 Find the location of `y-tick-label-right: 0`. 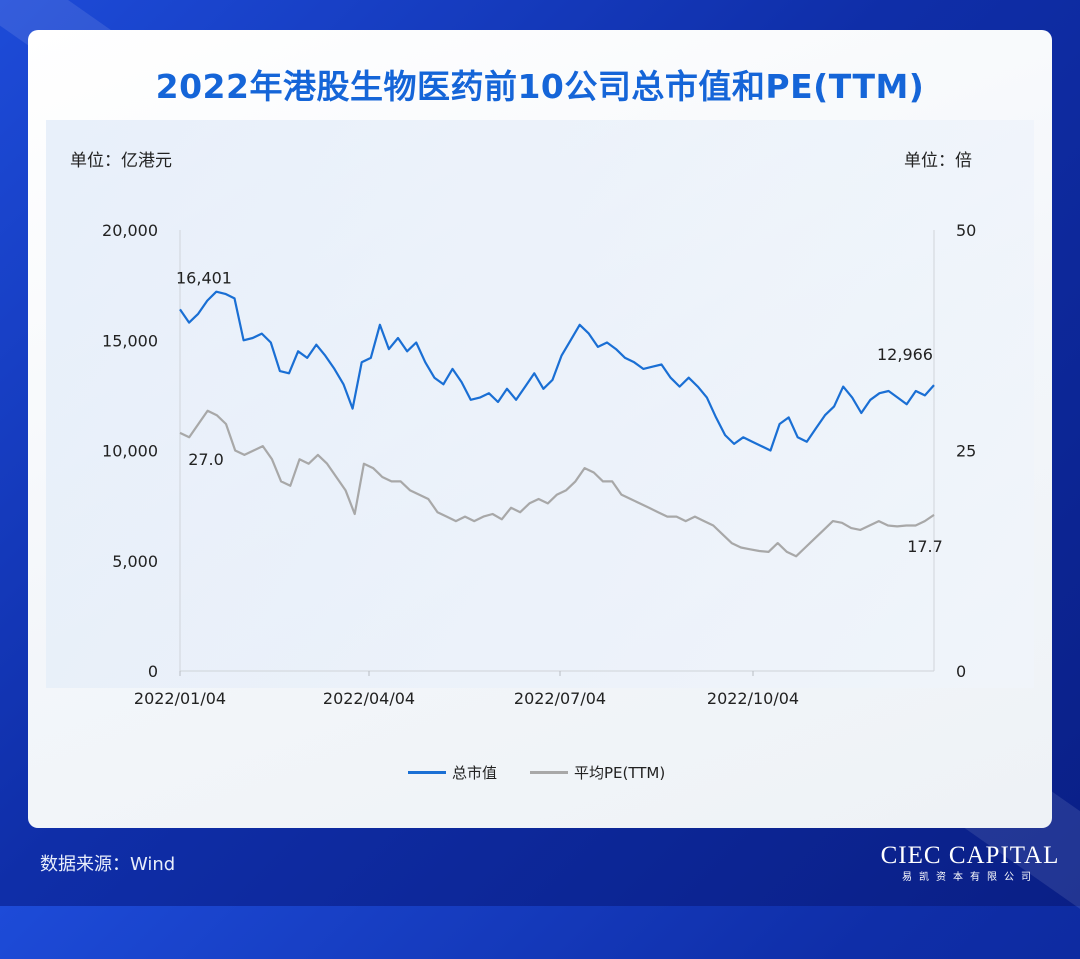

y-tick-label-right: 0 is located at coordinates (961, 671).